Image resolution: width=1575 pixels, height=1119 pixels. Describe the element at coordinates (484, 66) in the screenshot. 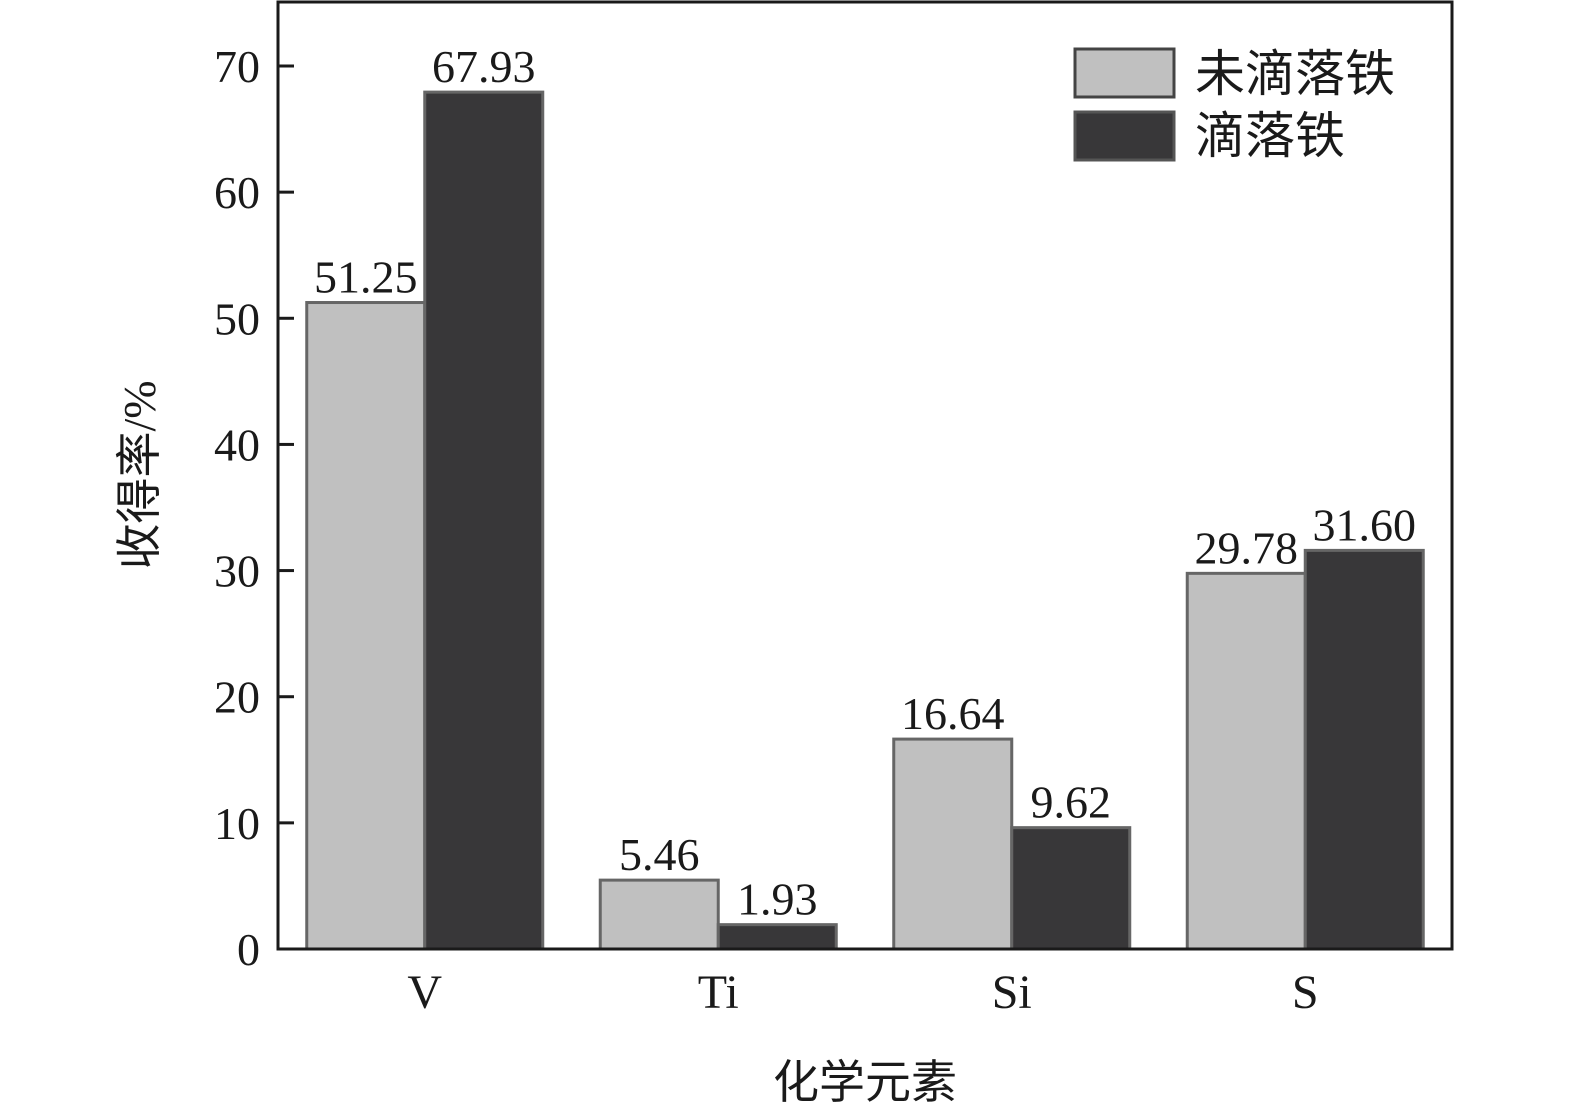

I see `data-label: 67.93` at that location.